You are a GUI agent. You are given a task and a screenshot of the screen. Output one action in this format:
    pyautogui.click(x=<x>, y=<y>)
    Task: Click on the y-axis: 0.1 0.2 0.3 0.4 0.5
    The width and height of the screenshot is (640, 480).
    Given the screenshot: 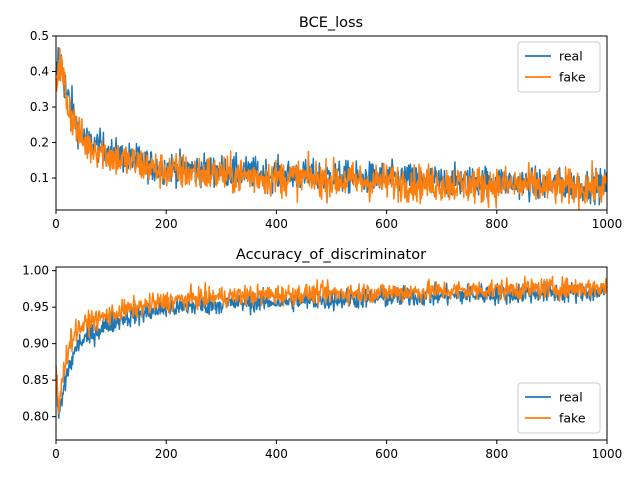 What is the action you would take?
    pyautogui.click(x=43, y=107)
    